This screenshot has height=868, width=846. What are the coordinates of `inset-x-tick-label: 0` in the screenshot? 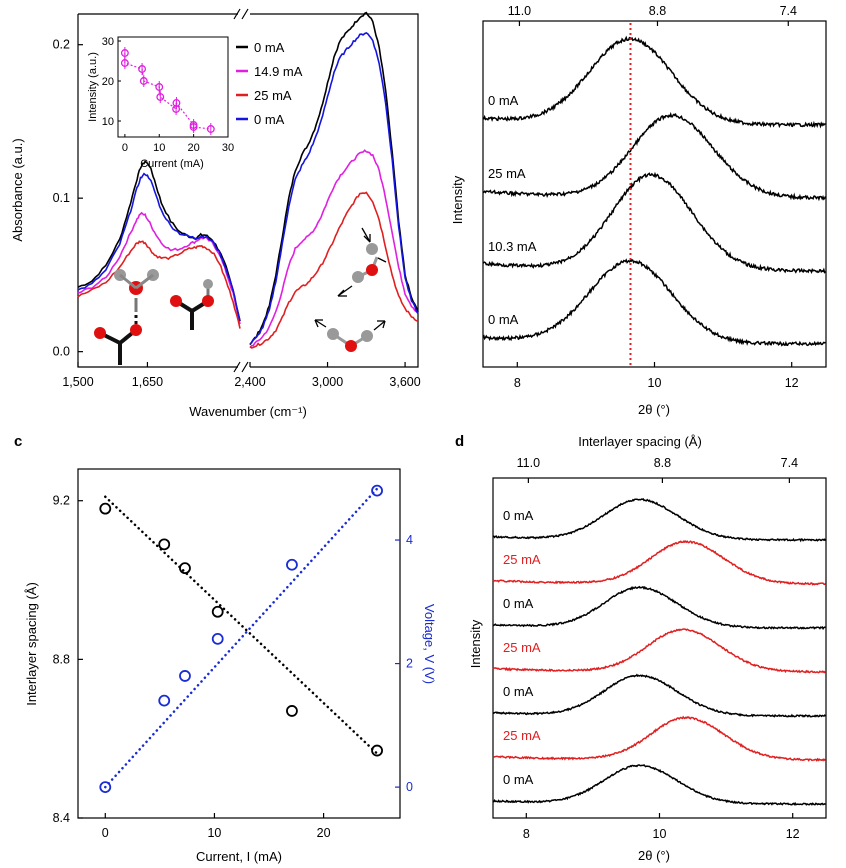 It's located at (125, 148).